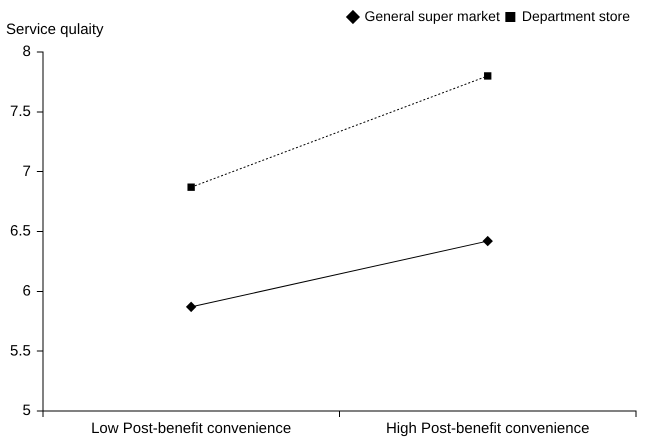  I want to click on y-tick-label: 7, so click(26, 171).